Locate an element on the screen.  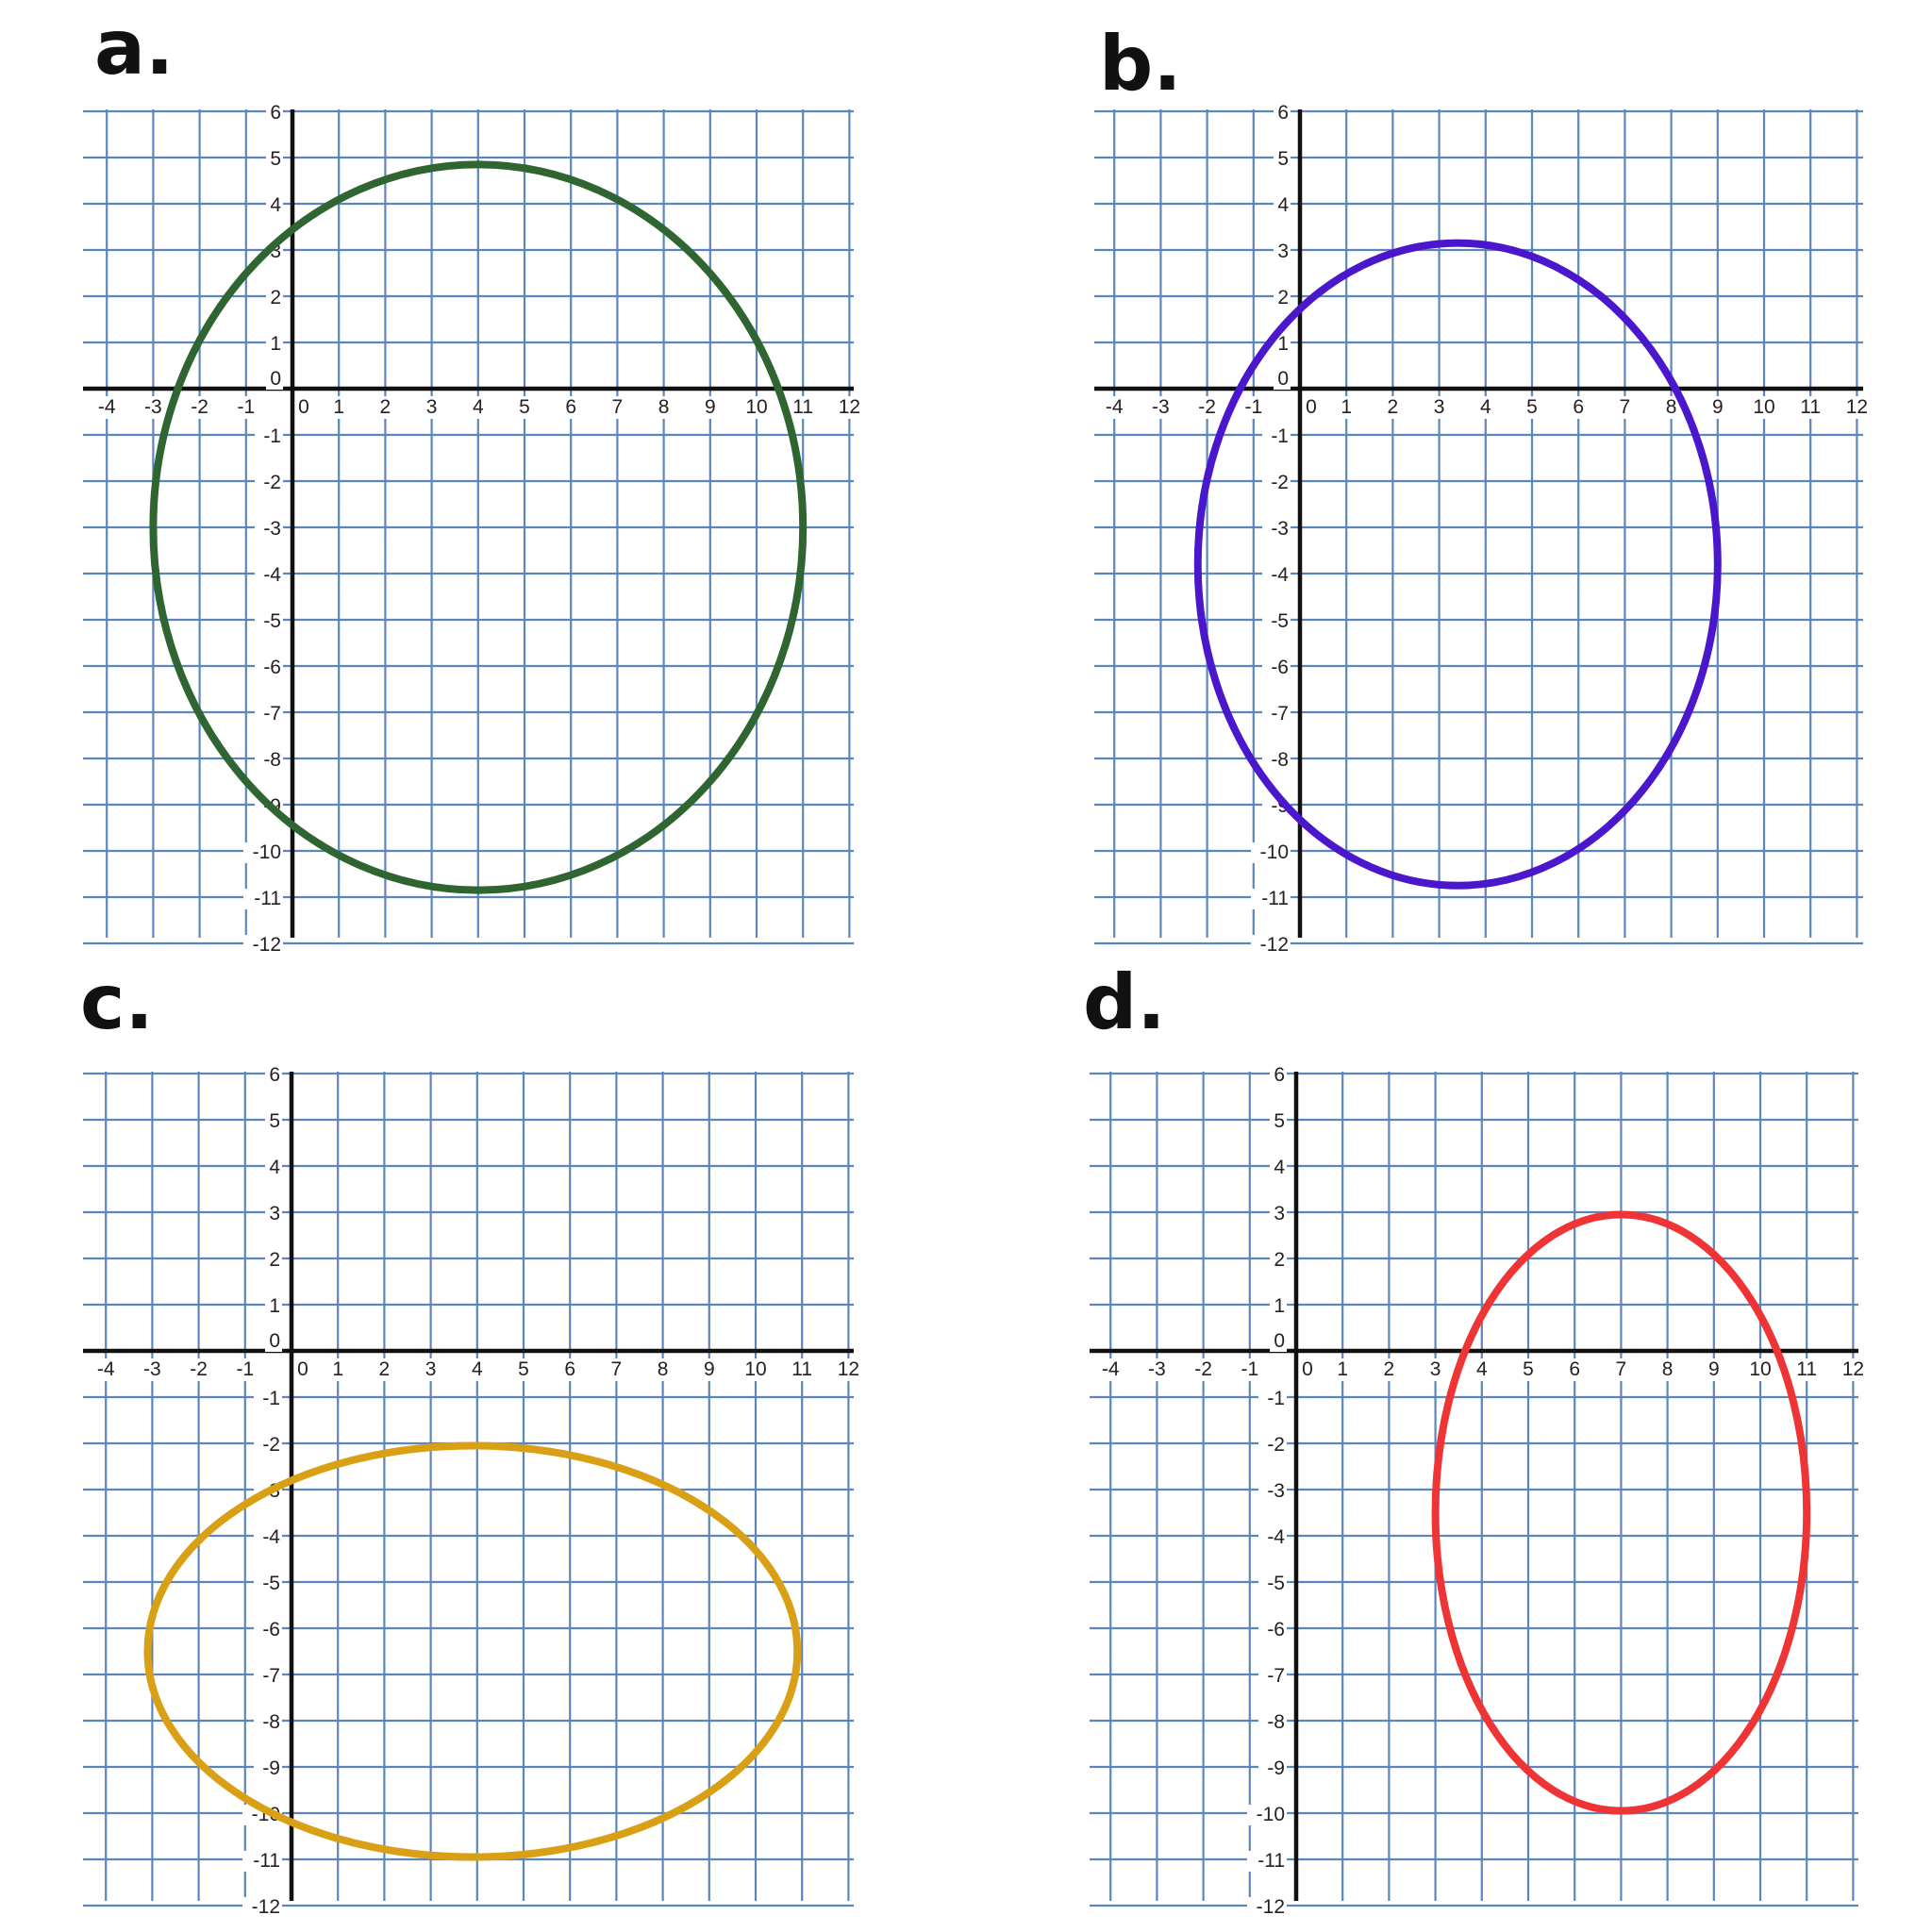
x-tick-label: 2 is located at coordinates (385, 407).